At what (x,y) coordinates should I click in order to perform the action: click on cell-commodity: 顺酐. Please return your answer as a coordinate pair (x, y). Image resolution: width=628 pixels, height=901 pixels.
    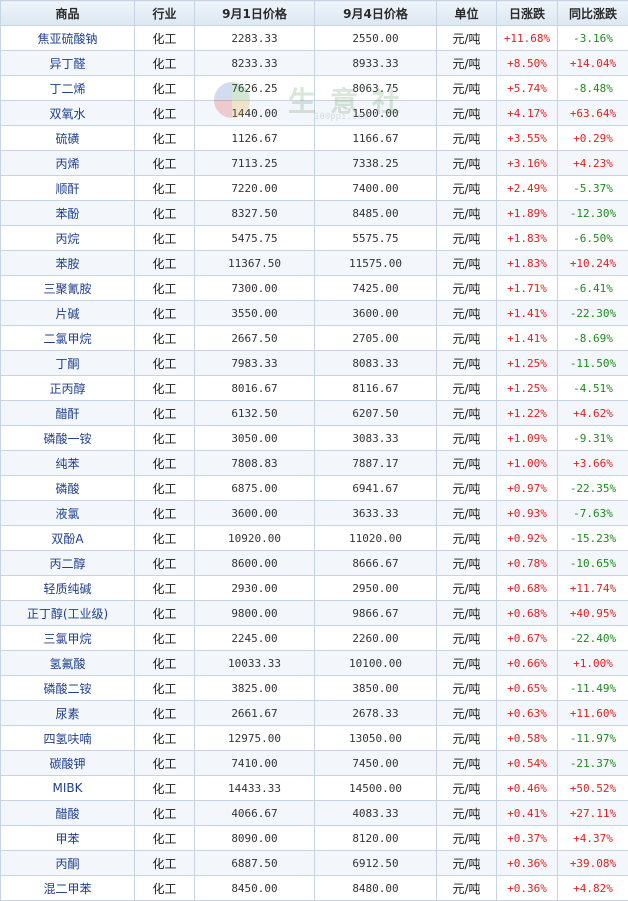
    Looking at the image, I should click on (68, 188).